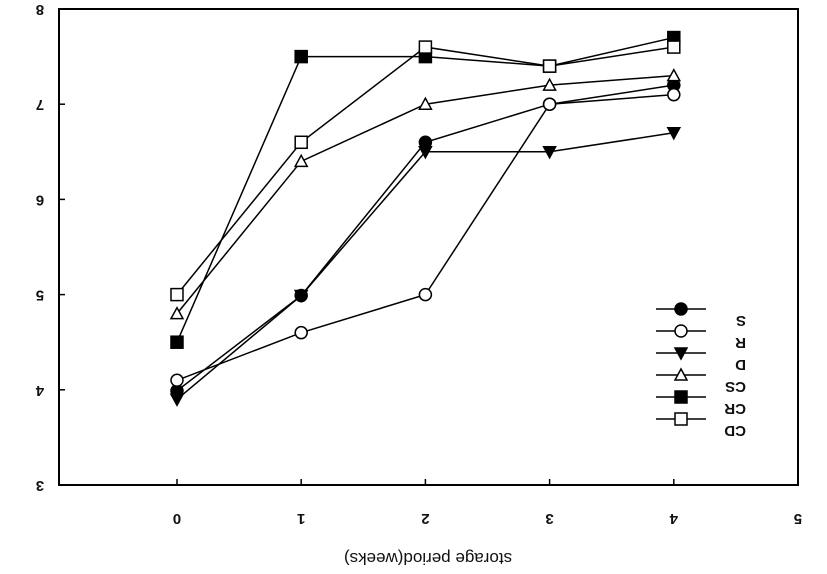  Describe the element at coordinates (681, 331) in the screenshot. I see `legend-marker-r` at that location.